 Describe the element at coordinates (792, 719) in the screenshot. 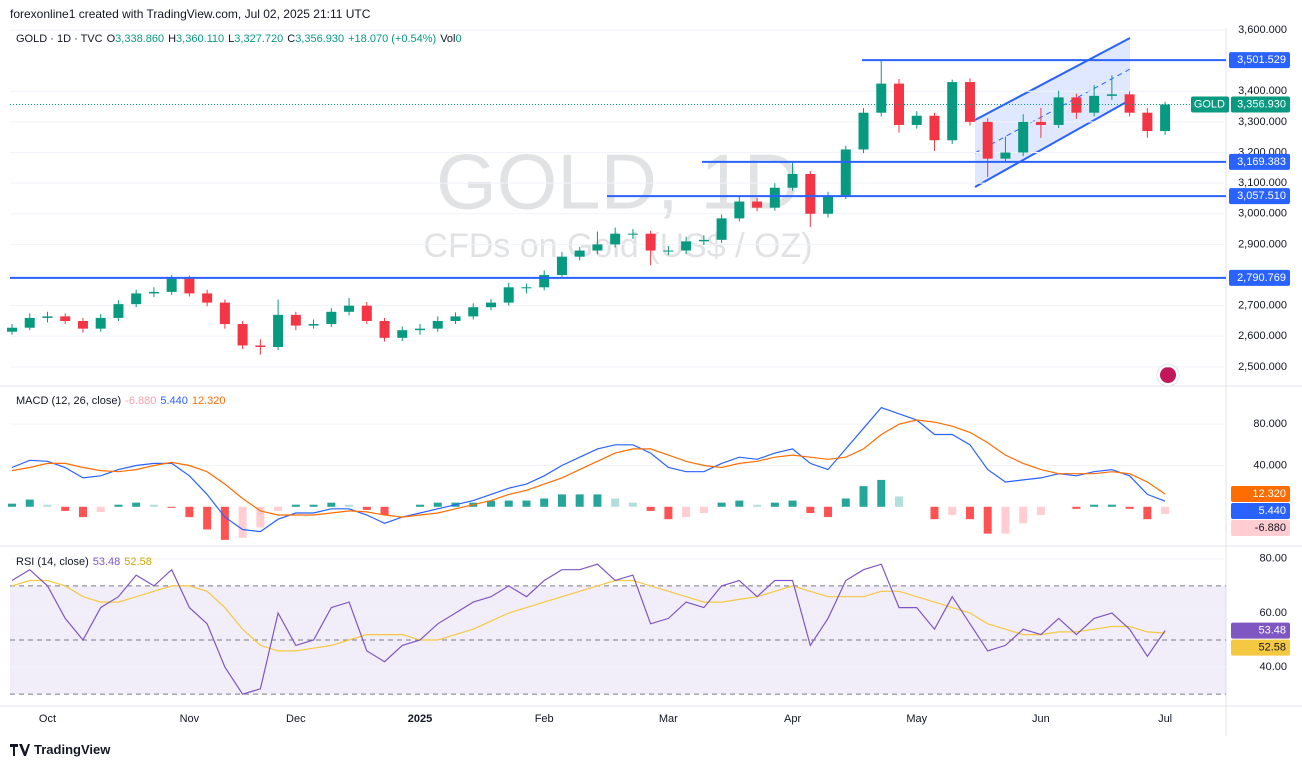

I see `x-tick-label: Apr` at that location.